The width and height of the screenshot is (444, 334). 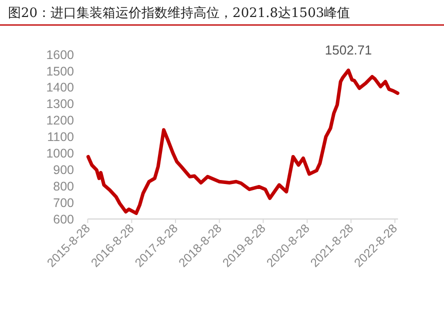 What do you see at coordinates (60, 55) in the screenshot?
I see `y-tick-label: 1600` at bounding box center [60, 55].